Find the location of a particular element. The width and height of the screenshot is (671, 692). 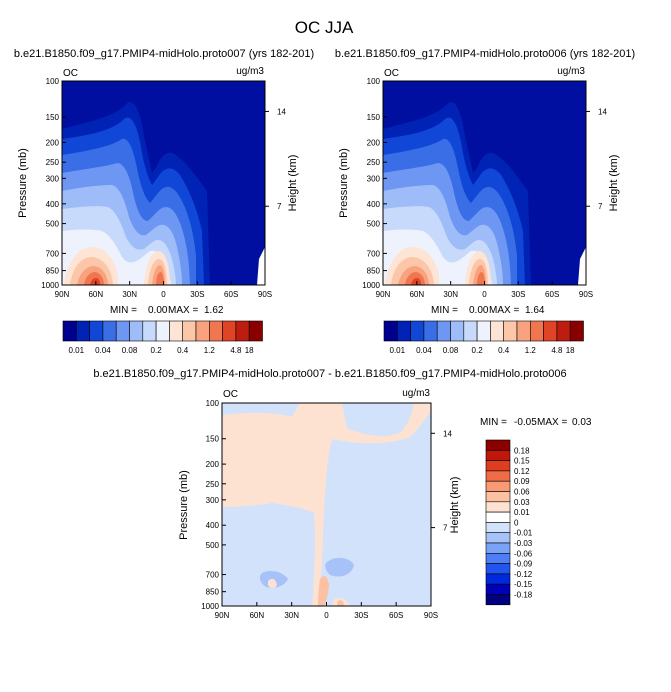

panel-left-contours is located at coordinates (163, 183).